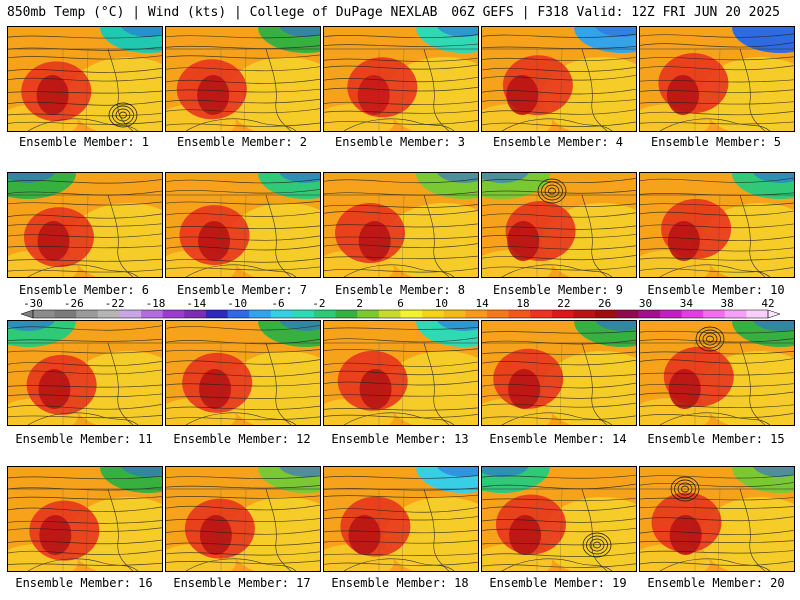  What do you see at coordinates (33, 303) in the screenshot?
I see `colorbar-tick-label: -30` at bounding box center [33, 303].